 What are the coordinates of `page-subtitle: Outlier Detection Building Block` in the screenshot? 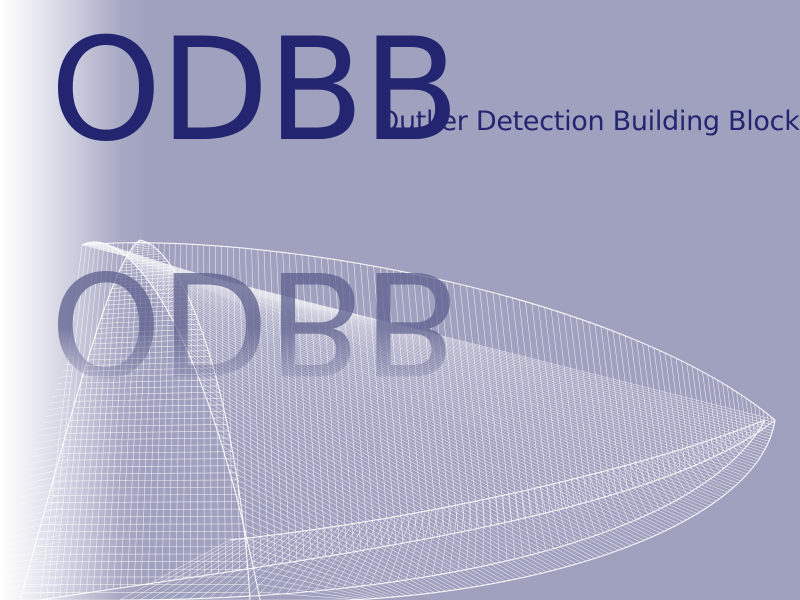 It's located at (589, 121).